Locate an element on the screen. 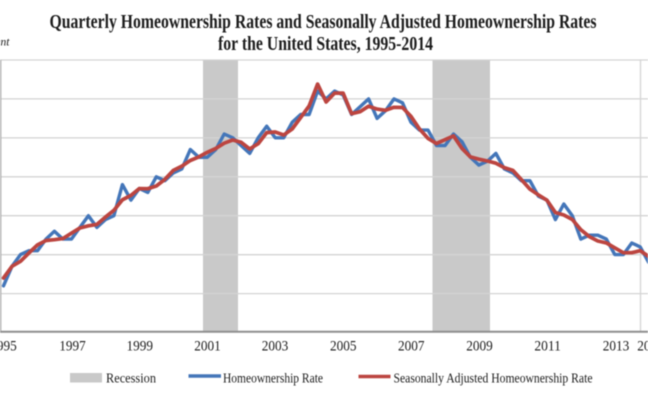 The height and width of the screenshot is (400, 648). svg-text: Homeownership Rate is located at coordinates (273, 378).